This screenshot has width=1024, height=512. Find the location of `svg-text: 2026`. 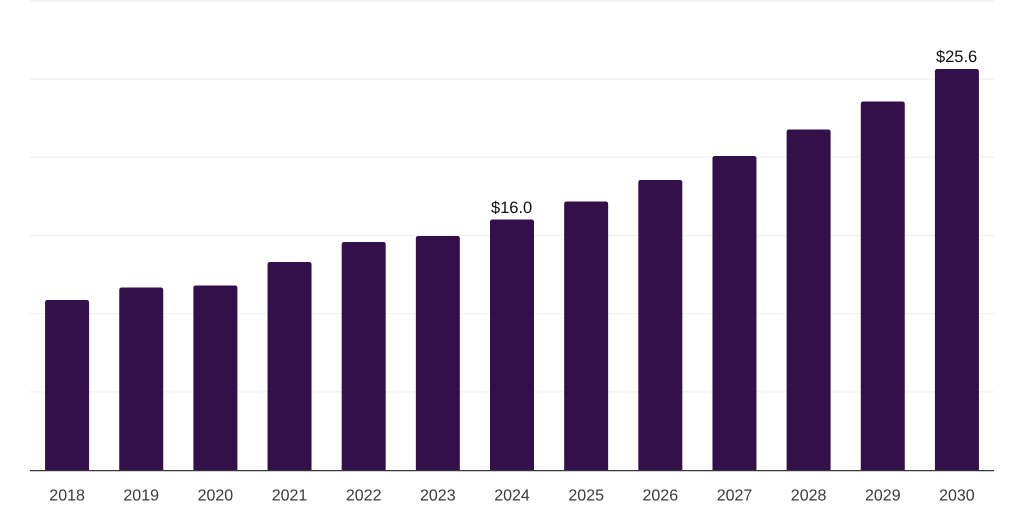

svg-text: 2026 is located at coordinates (661, 495).